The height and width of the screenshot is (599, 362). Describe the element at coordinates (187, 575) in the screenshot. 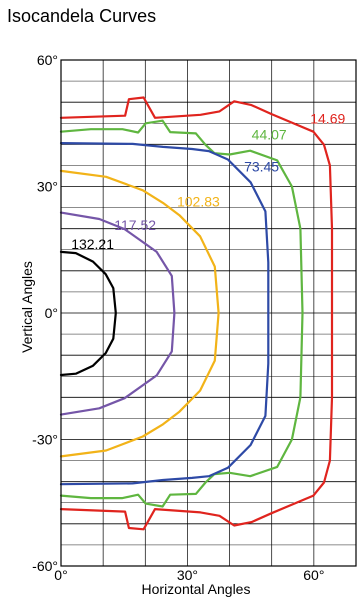

I see `x-tick-label: 30°` at that location.